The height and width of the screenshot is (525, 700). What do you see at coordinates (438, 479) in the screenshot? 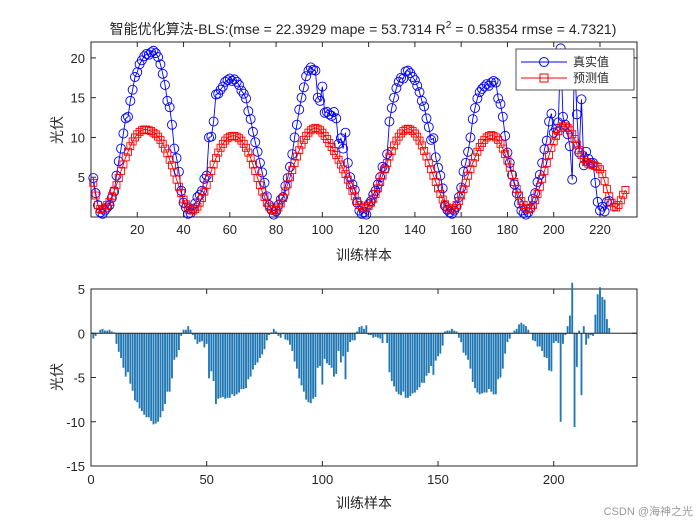
I see `bottom-x-tick-label: 150` at bounding box center [438, 479].